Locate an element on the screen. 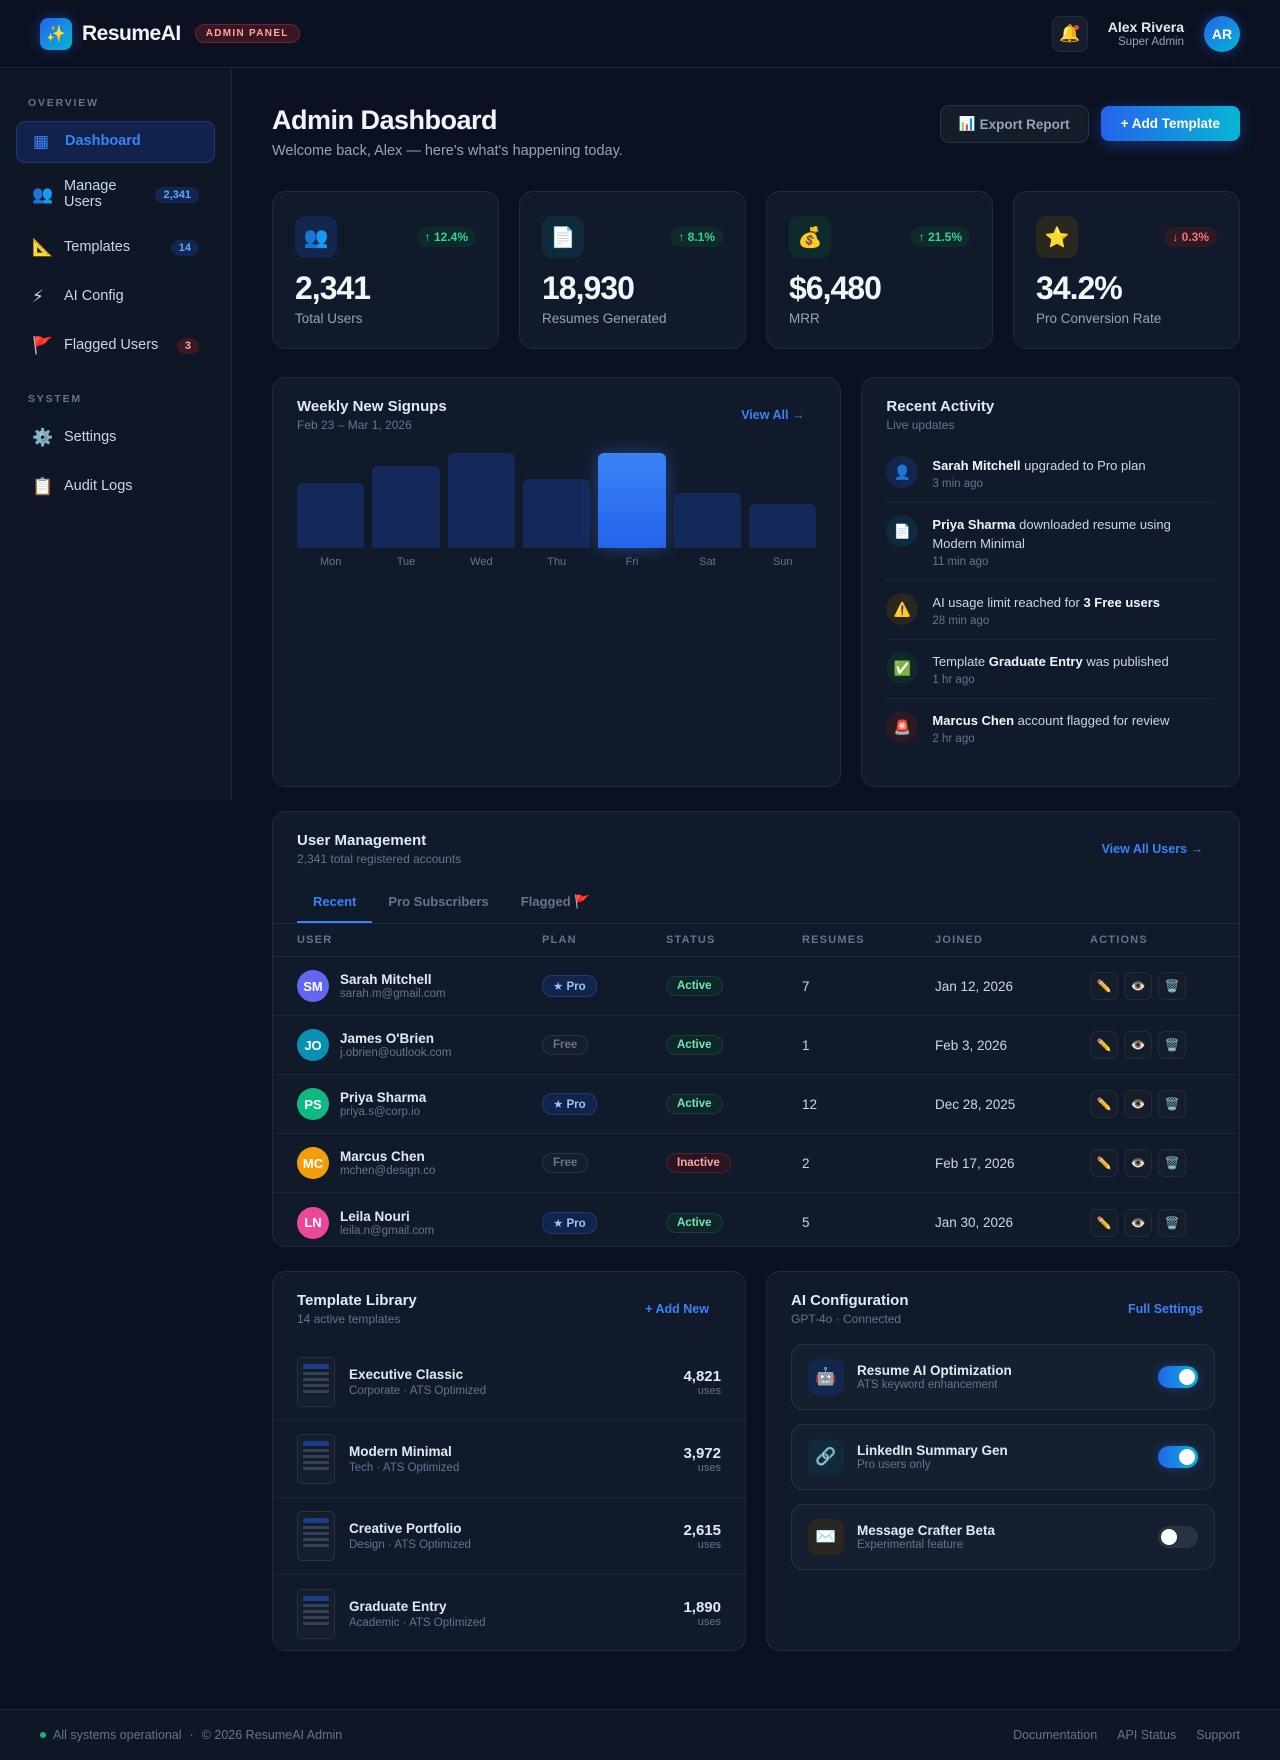 The height and width of the screenshot is (1760, 1280). user-name: Sarah Mitchell is located at coordinates (386, 979).